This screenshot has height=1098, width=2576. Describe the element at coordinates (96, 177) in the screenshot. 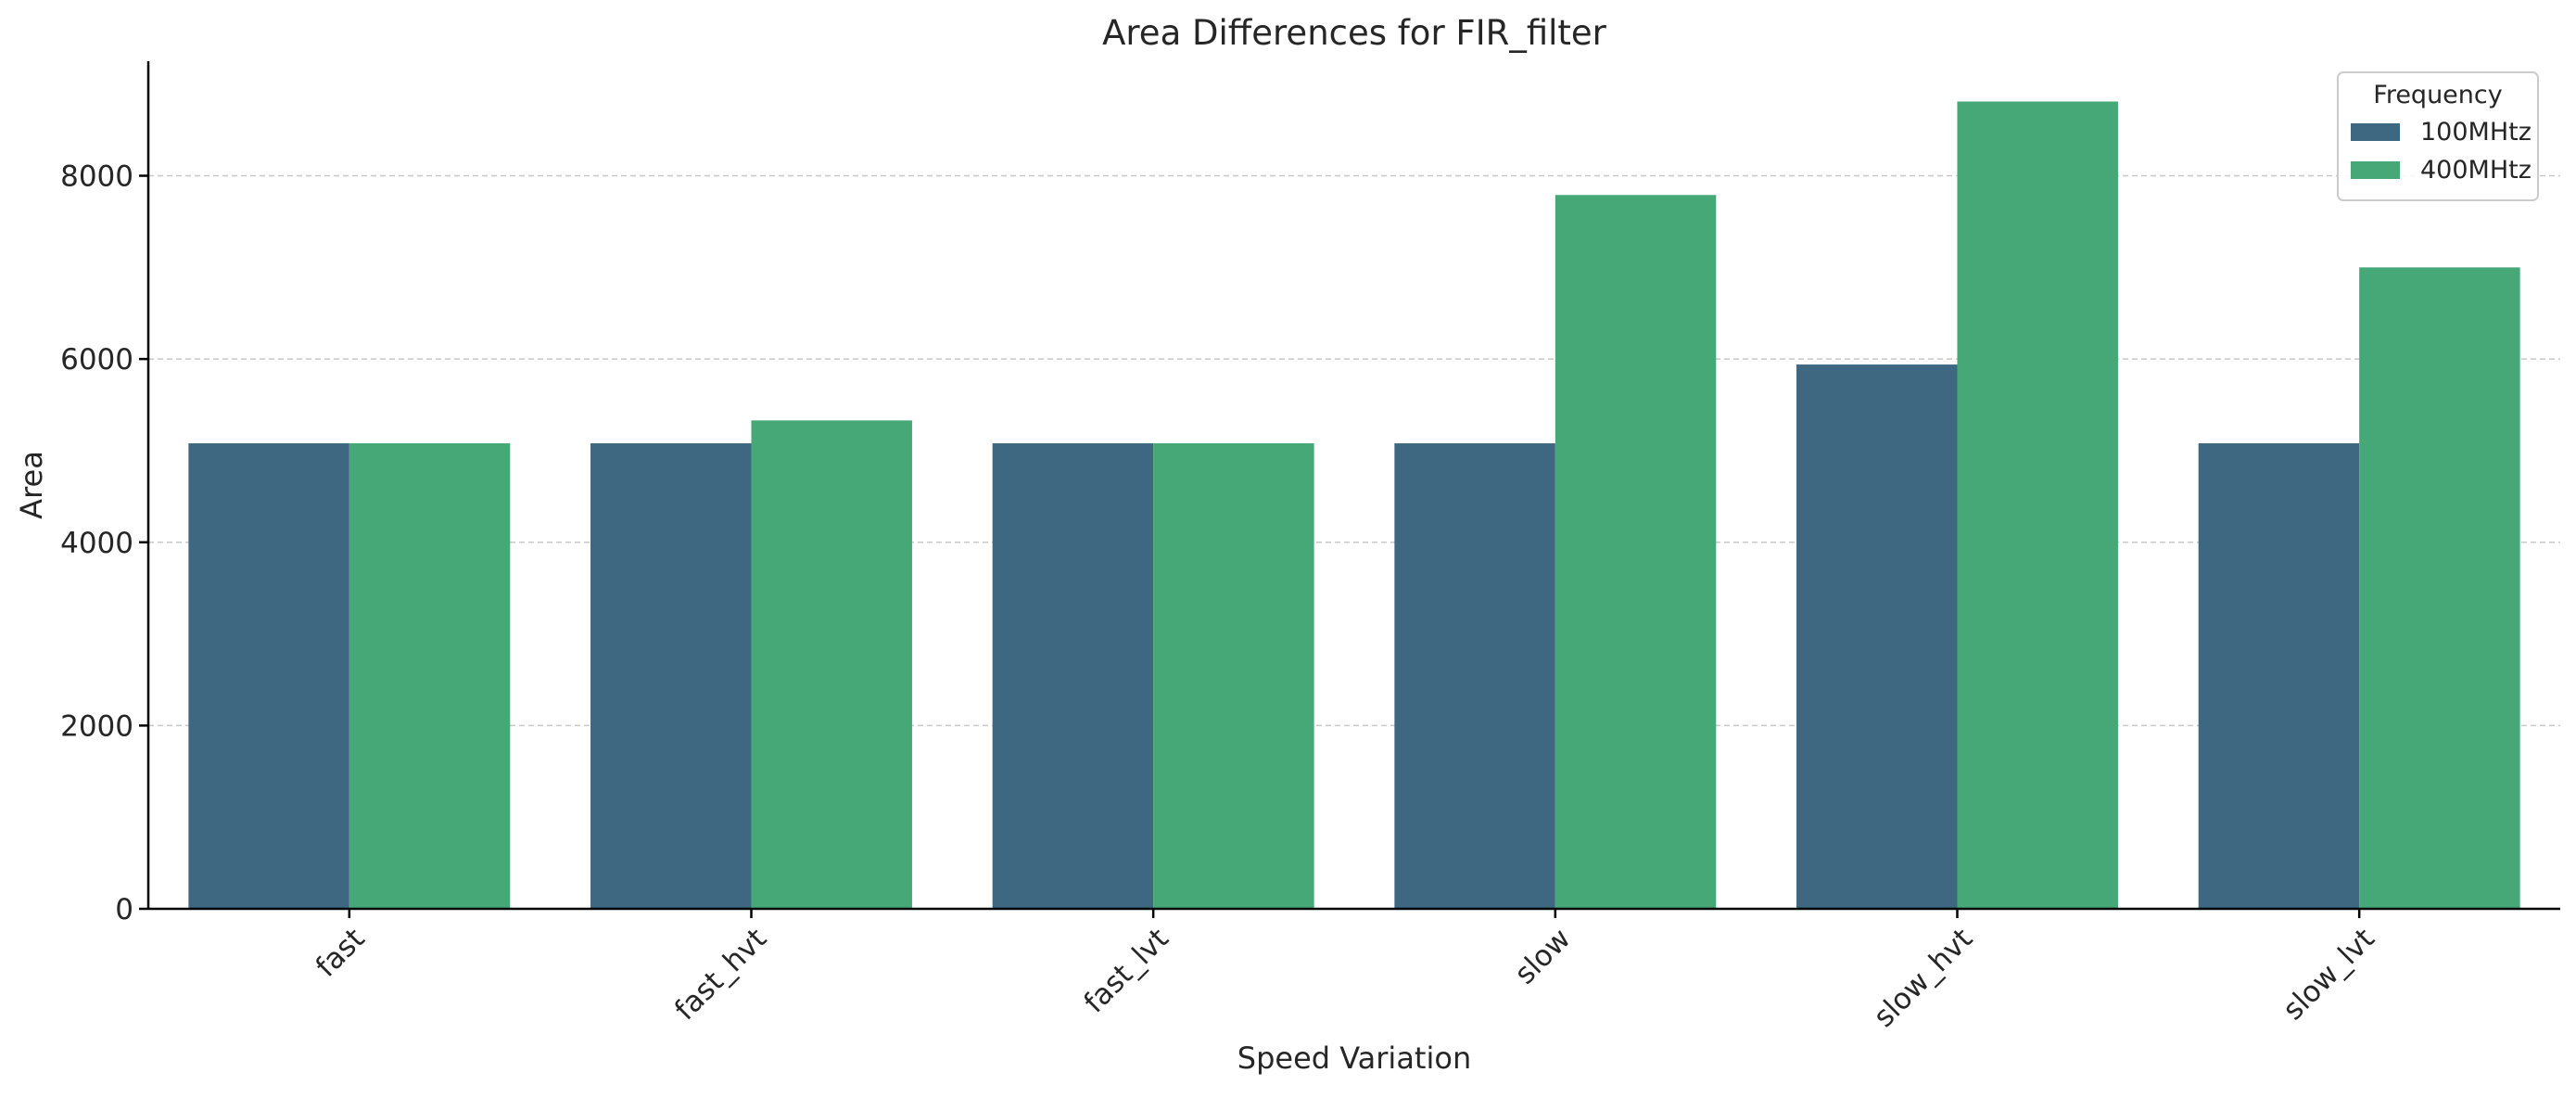

I see `y-tick-label: 8000` at that location.